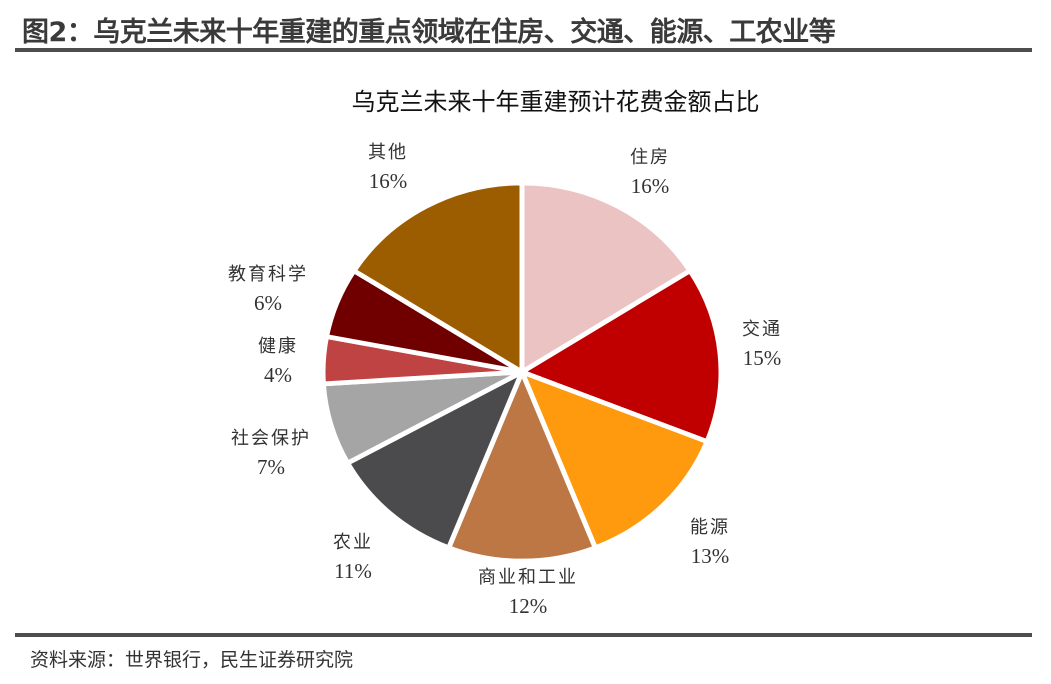 This screenshot has width=1051, height=684. What do you see at coordinates (429, 32) in the screenshot?
I see `figure-title: 图2：乌克兰未来十年重建的重点领域在住房、交通、能源、工农业等` at bounding box center [429, 32].